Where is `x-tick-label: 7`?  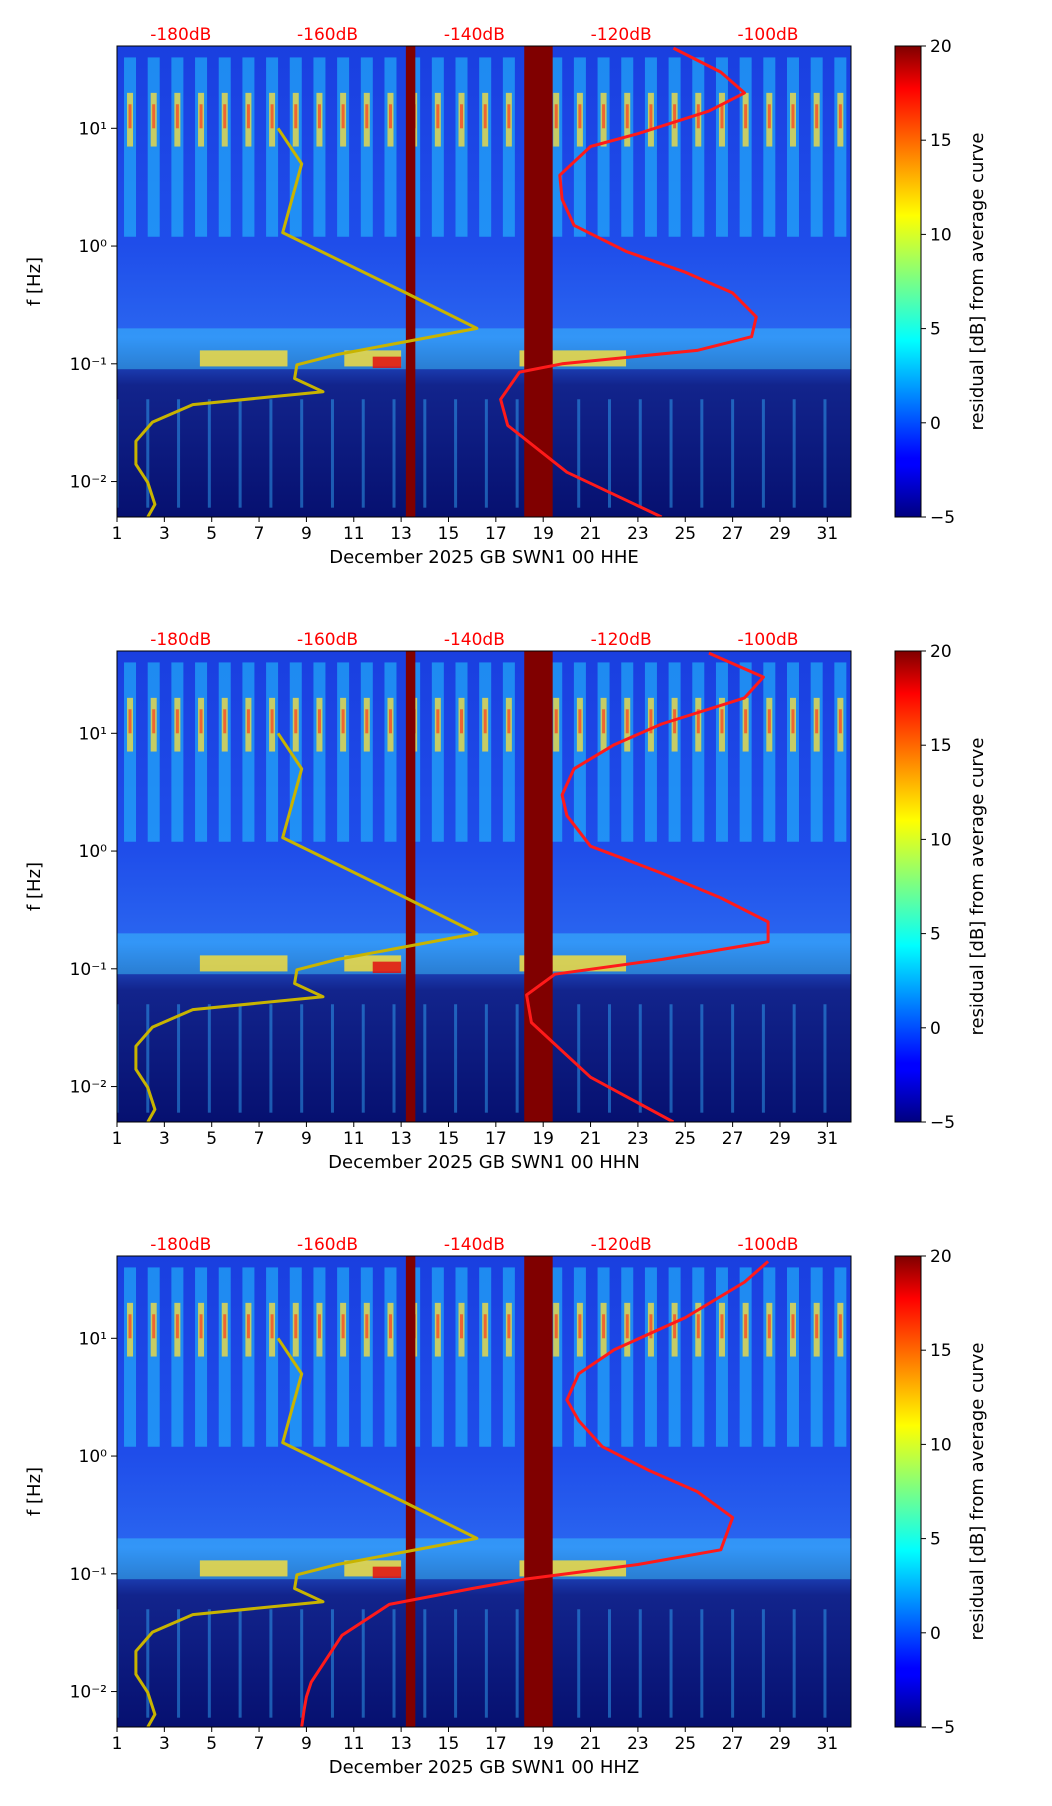
x-tick-label: 7 is located at coordinates (259, 1139).